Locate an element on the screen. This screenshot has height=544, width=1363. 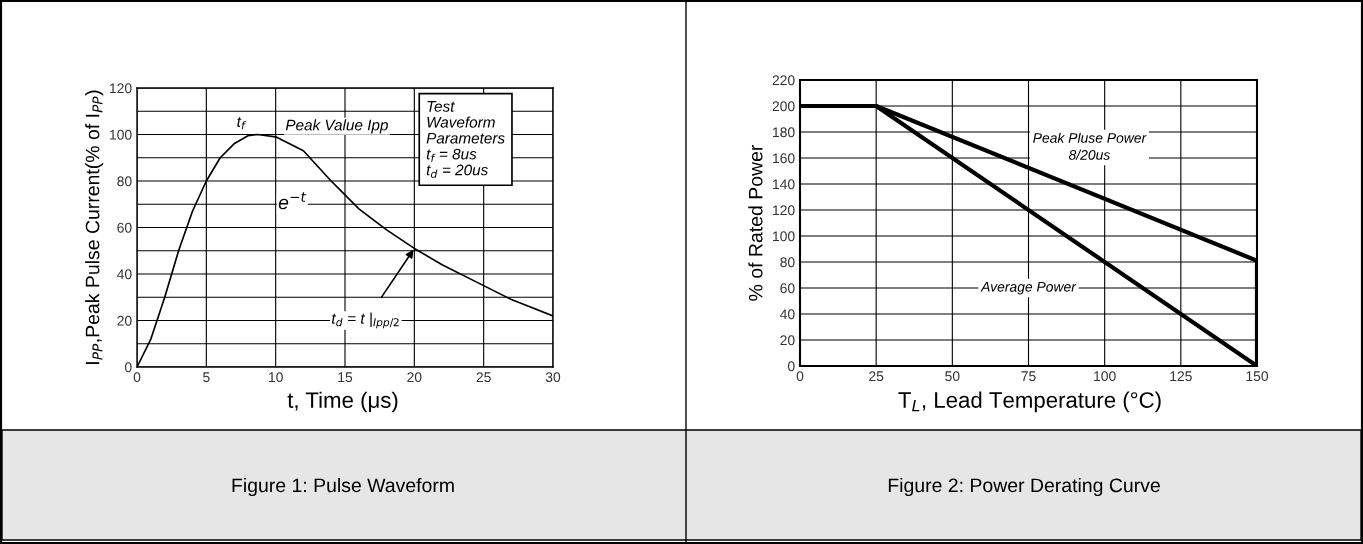
y-tick-label: 220 is located at coordinates (783, 80).